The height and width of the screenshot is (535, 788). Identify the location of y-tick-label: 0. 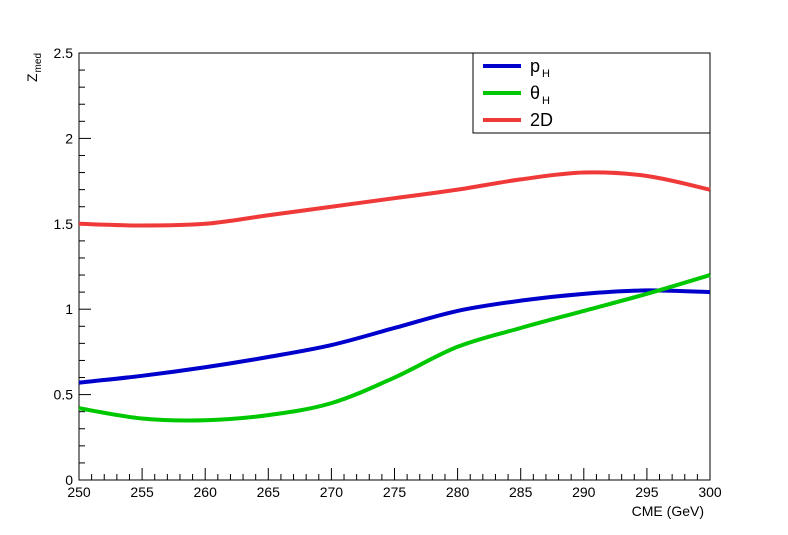
(69, 480).